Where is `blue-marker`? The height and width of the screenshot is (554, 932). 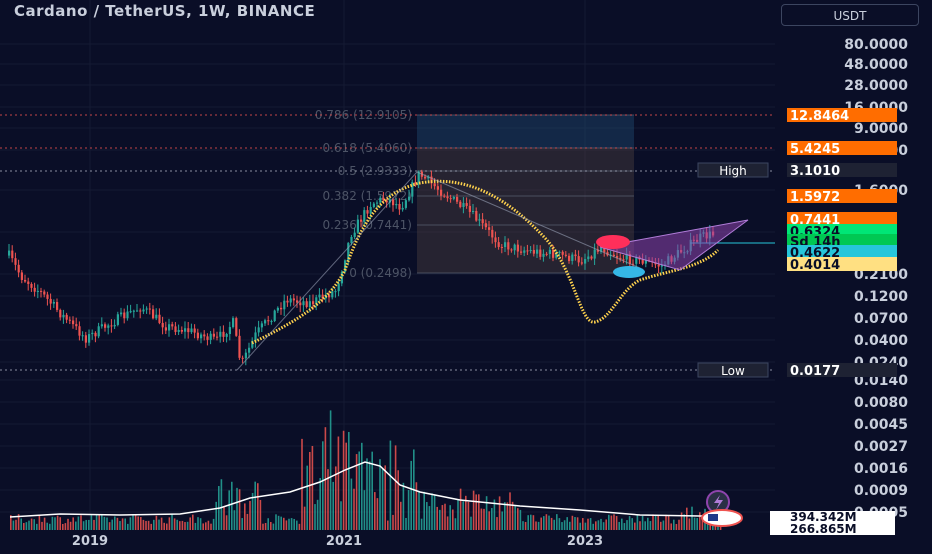 blue-marker is located at coordinates (629, 272).